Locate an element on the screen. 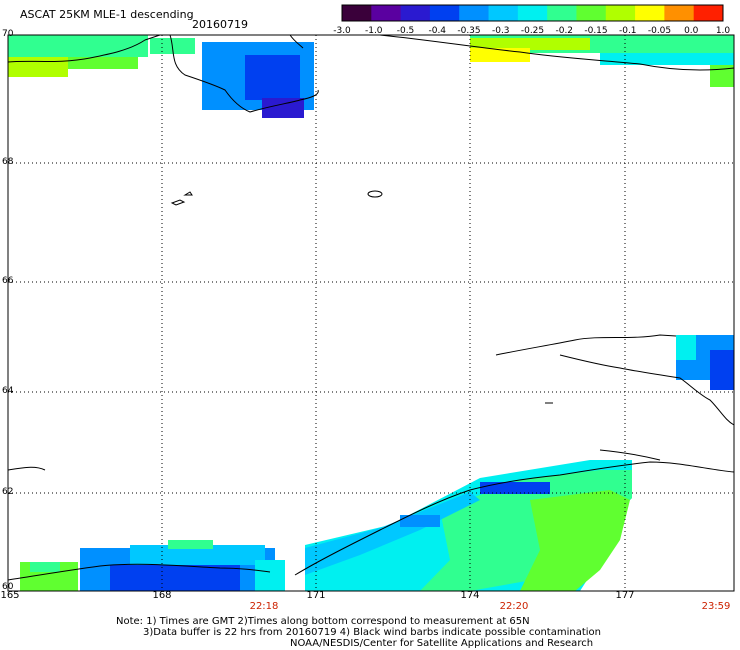 Image resolution: width=740 pixels, height=650 pixels. colorbar-tick-label: -0.5 is located at coordinates (405, 31).